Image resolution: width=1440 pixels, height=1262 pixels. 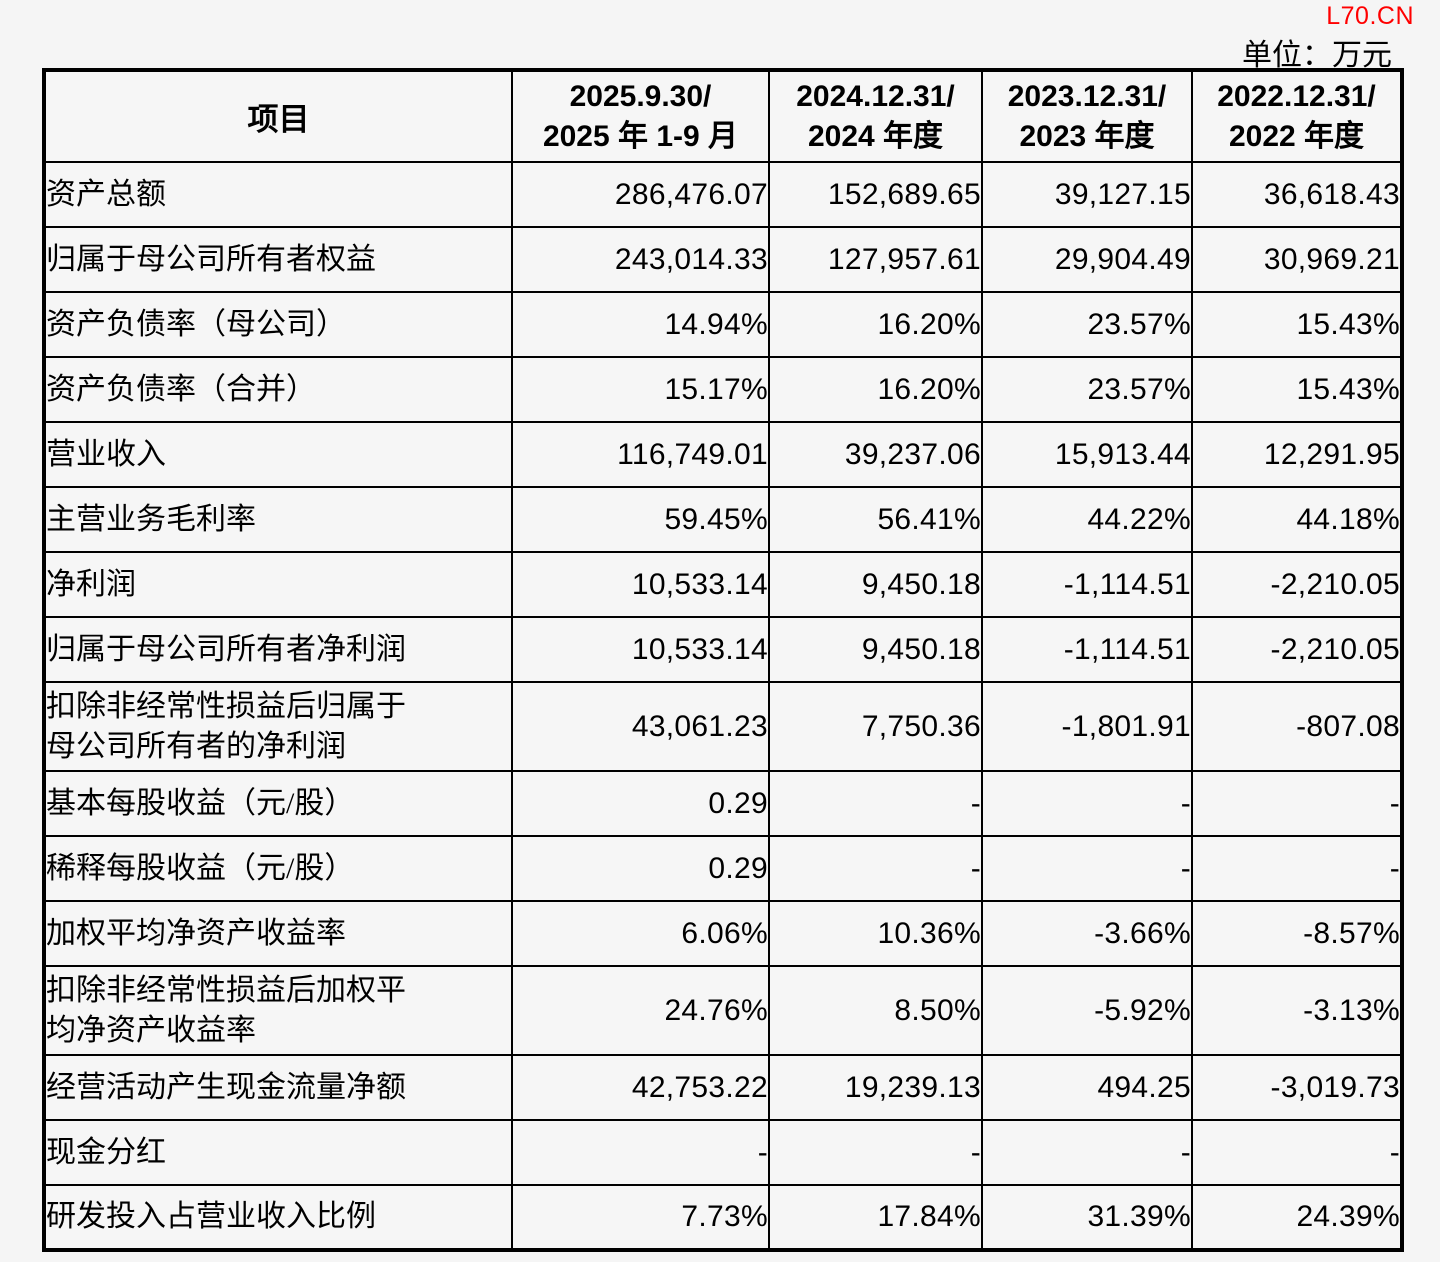 What do you see at coordinates (278, 1087) in the screenshot?
I see `row-label: 经营活动产生现金流量净额` at bounding box center [278, 1087].